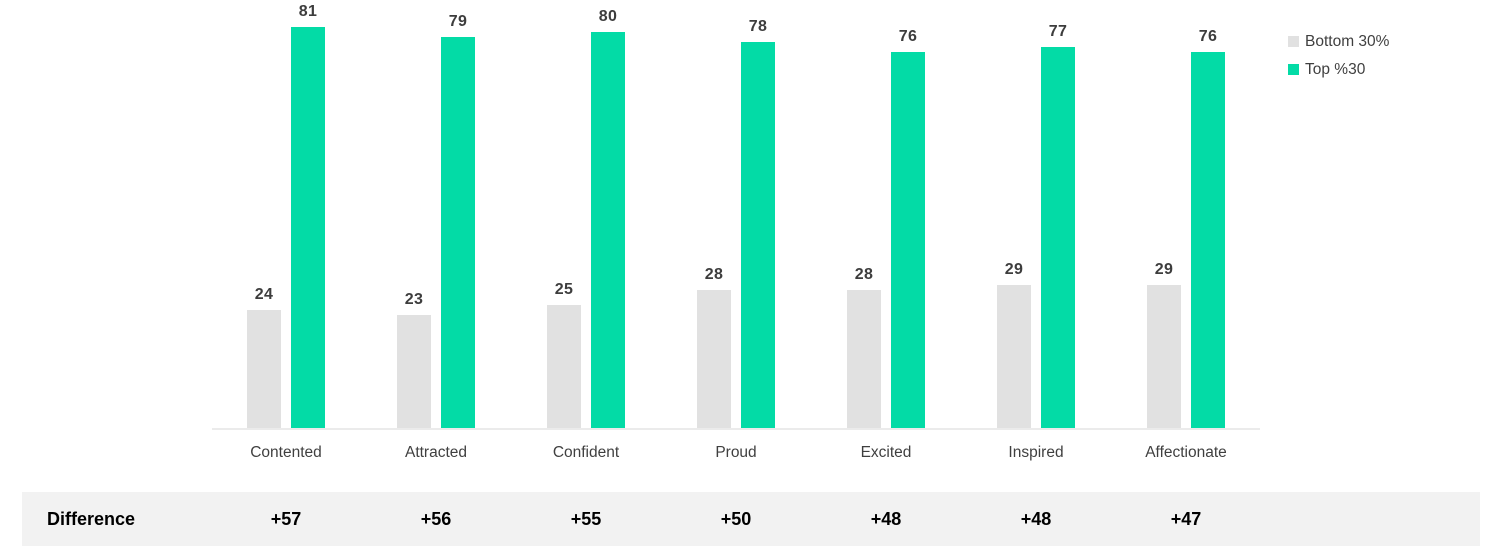  I want to click on difference-value-contented: +57, so click(286, 519).